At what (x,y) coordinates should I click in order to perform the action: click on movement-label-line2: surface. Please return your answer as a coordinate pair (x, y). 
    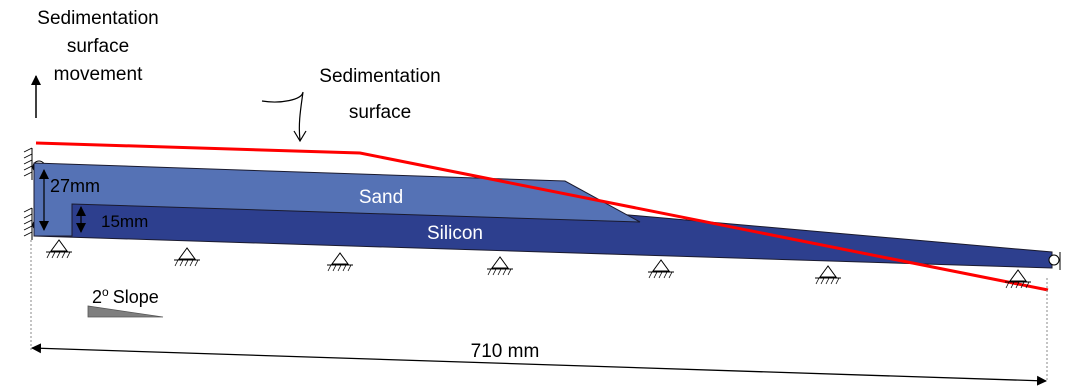
    Looking at the image, I should click on (98, 46).